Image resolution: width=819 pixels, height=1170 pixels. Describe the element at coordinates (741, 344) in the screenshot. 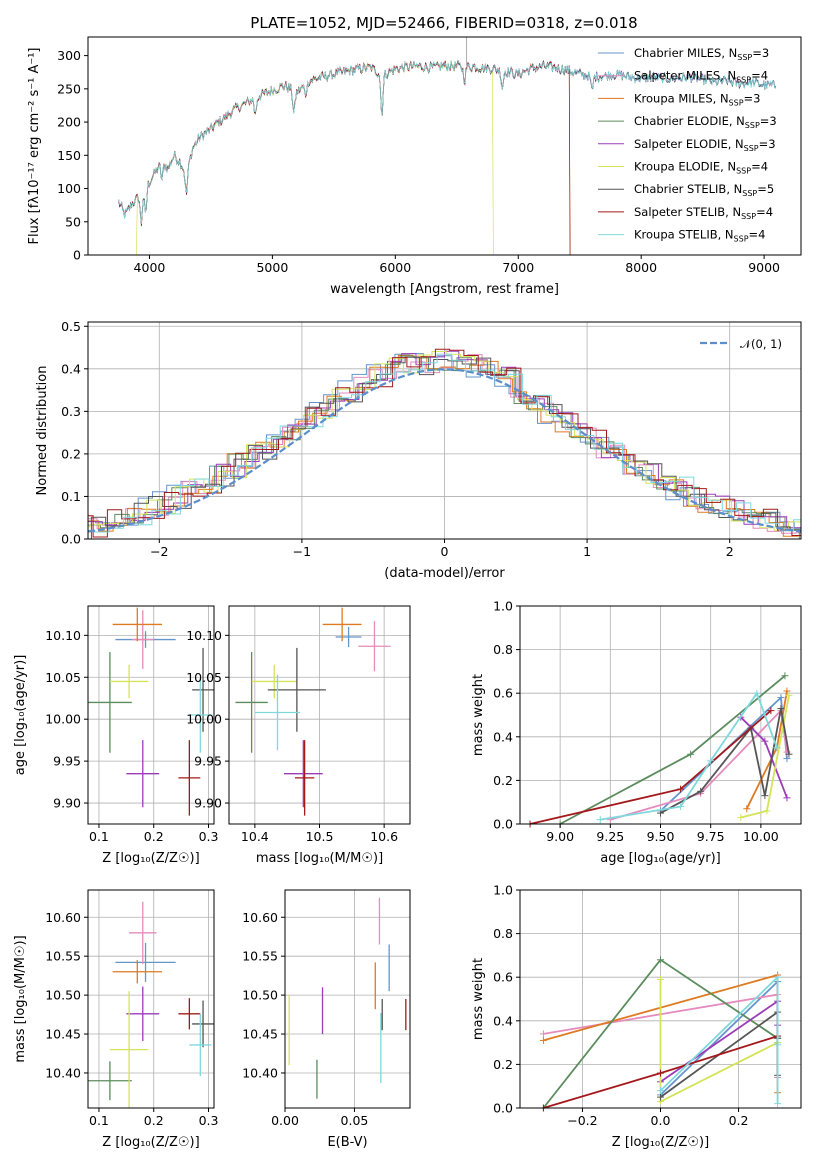

I see `legend: 𝒩(0, 1)` at that location.